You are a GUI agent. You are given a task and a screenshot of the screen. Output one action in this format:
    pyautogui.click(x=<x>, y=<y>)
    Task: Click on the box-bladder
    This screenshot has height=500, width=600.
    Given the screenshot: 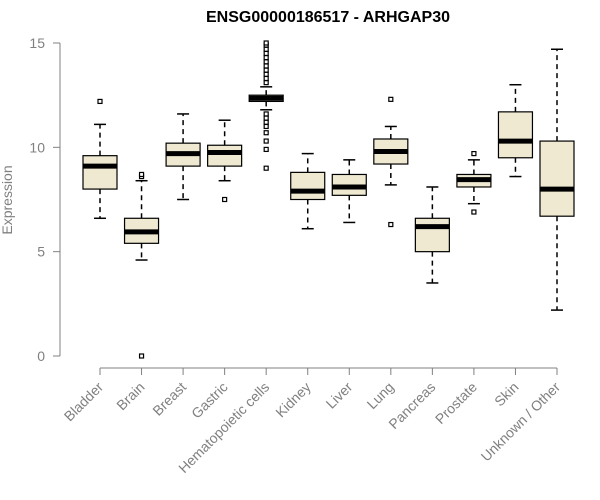 What is the action you would take?
    pyautogui.click(x=100, y=159)
    